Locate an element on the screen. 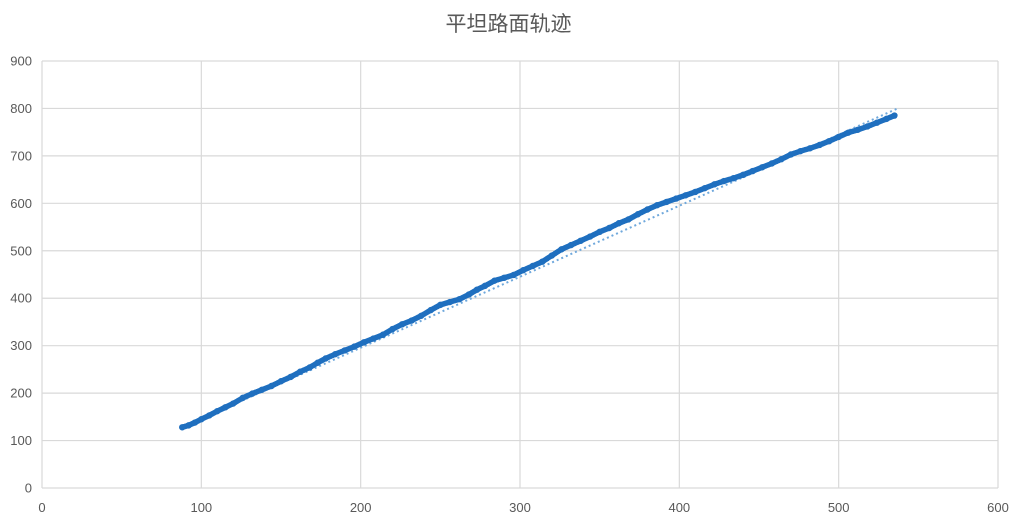 The width and height of the screenshot is (1017, 524). y-tick-label: 800 is located at coordinates (21, 108).